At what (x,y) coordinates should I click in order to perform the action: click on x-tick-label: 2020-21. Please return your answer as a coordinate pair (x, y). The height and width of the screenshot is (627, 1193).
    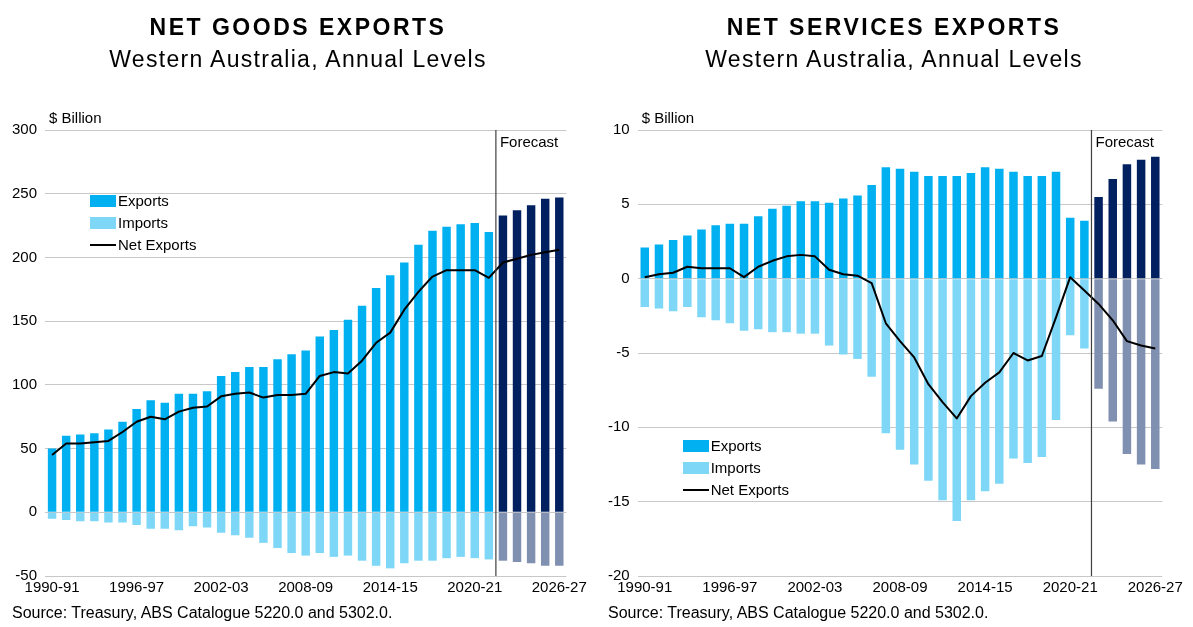
    Looking at the image, I should click on (475, 587).